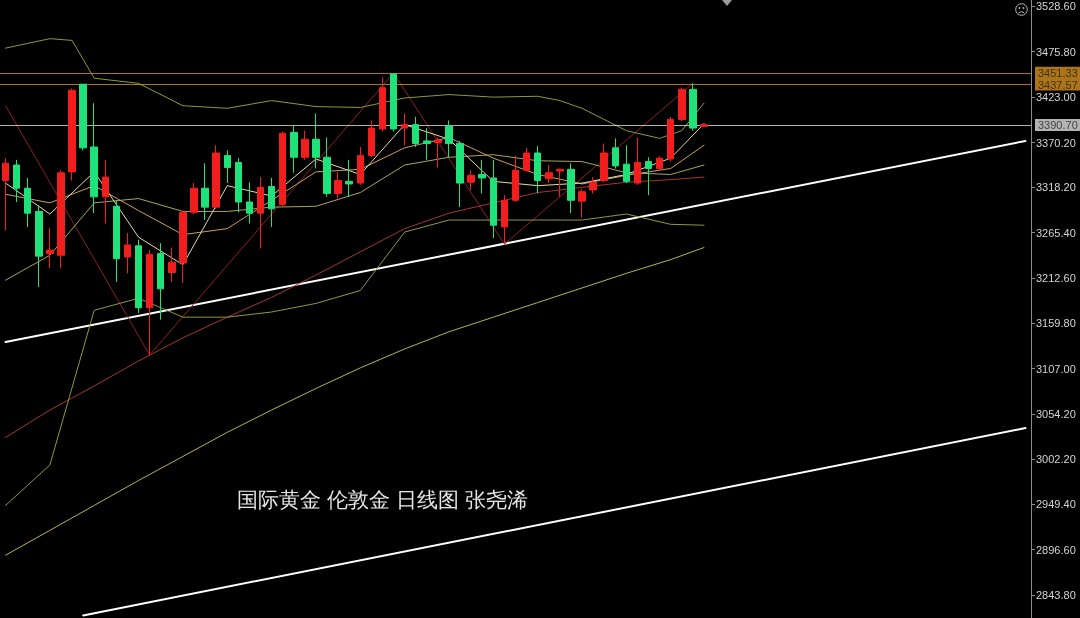 This screenshot has width=1080, height=618. What do you see at coordinates (382, 499) in the screenshot?
I see `text: 国际黄金 伦敦金 日线图 张尧浠` at bounding box center [382, 499].